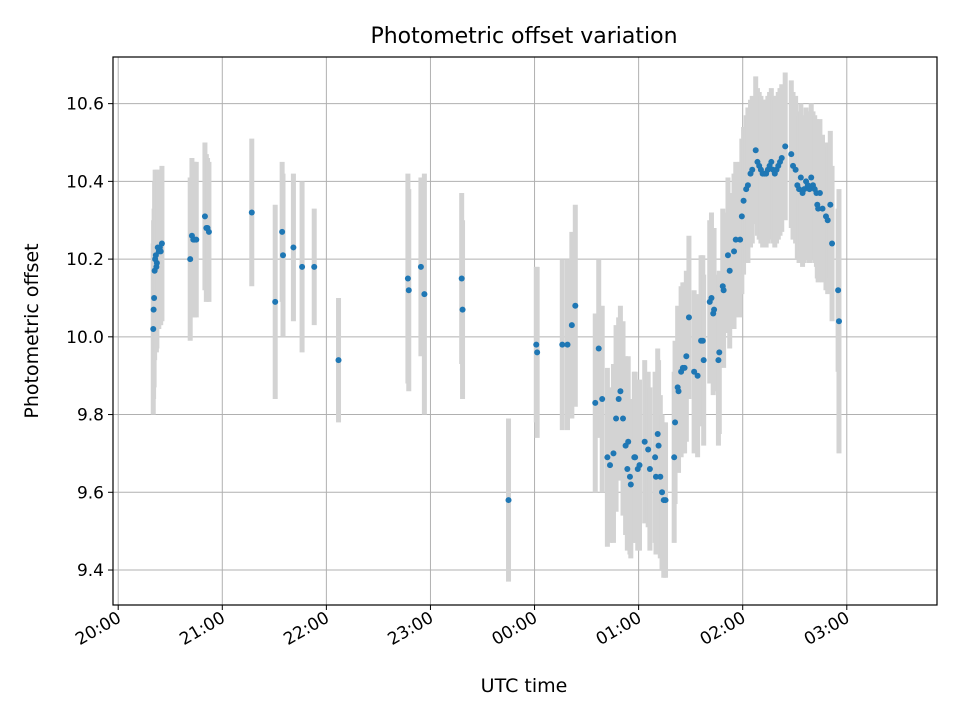 The height and width of the screenshot is (720, 960). What do you see at coordinates (90, 571) in the screenshot?
I see `y-tick-label: 9.4` at bounding box center [90, 571].